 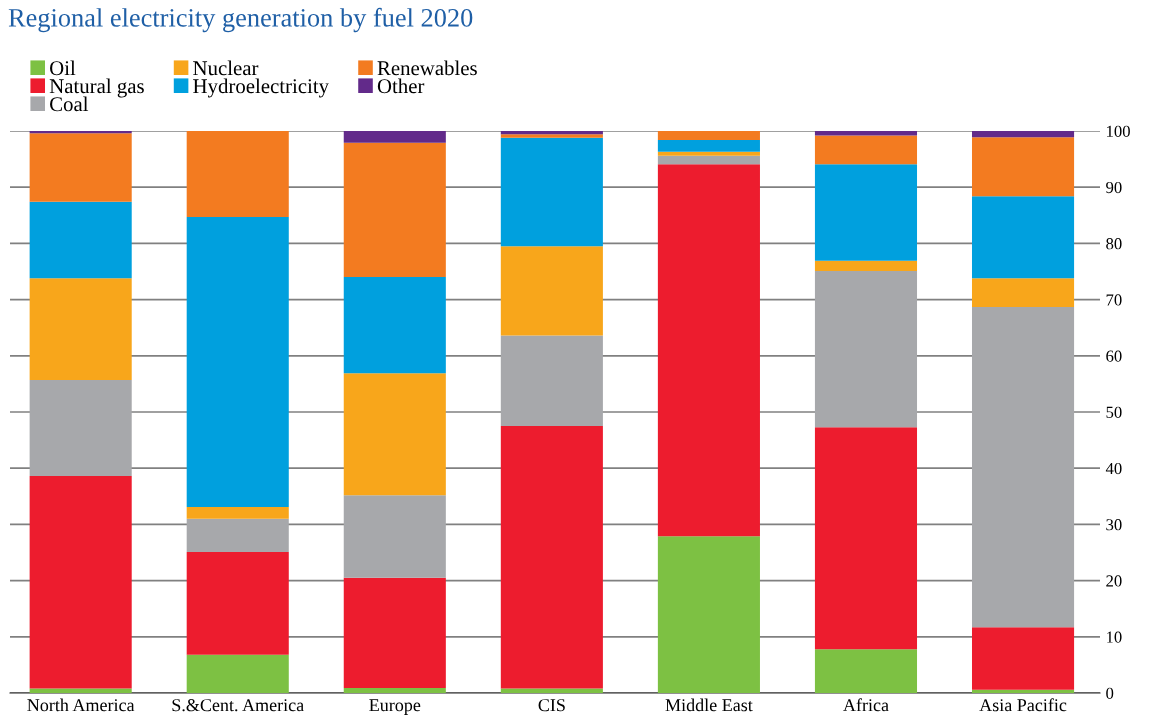 I want to click on x-tick-label: Asia Pacific, so click(x=1023, y=705).